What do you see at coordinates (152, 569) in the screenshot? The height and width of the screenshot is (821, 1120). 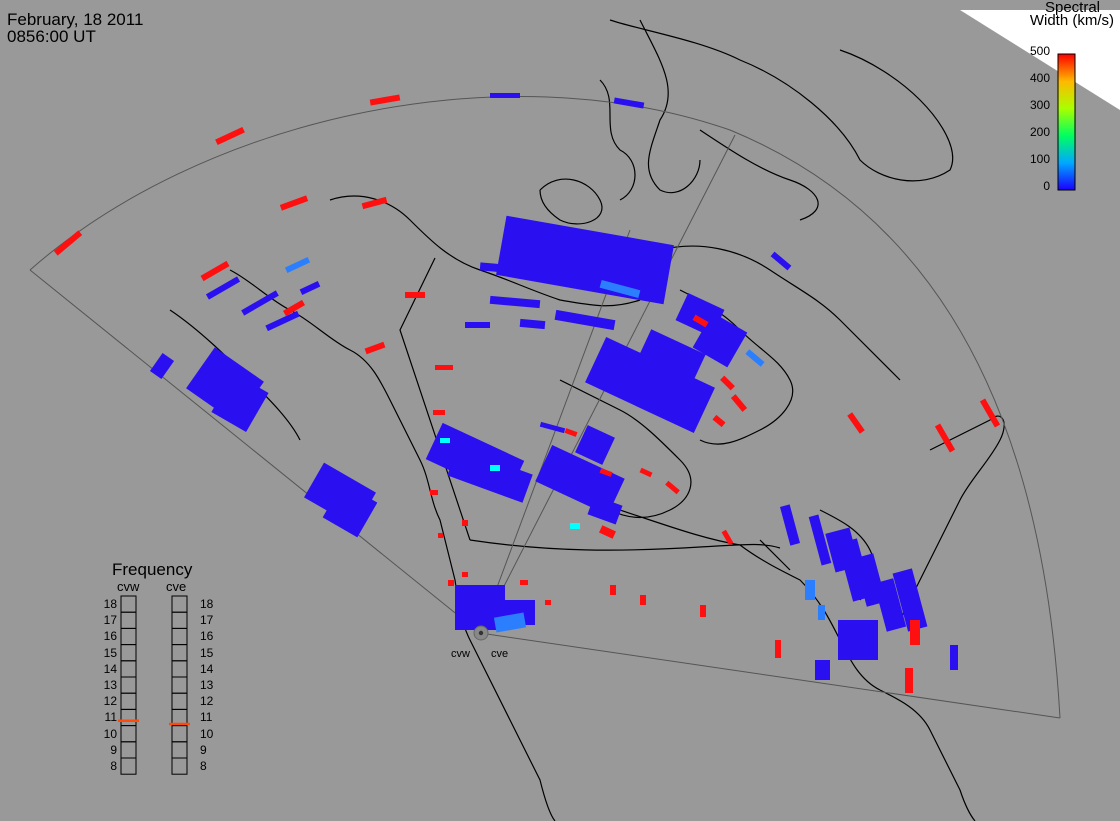 I see `frequency-title: Frequency` at bounding box center [152, 569].